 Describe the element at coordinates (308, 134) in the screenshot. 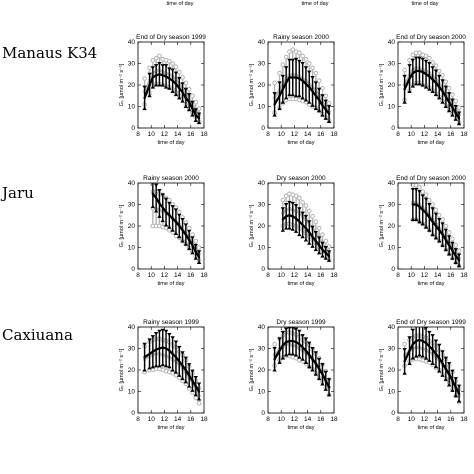

I see `x-tick-label: 14` at that location.